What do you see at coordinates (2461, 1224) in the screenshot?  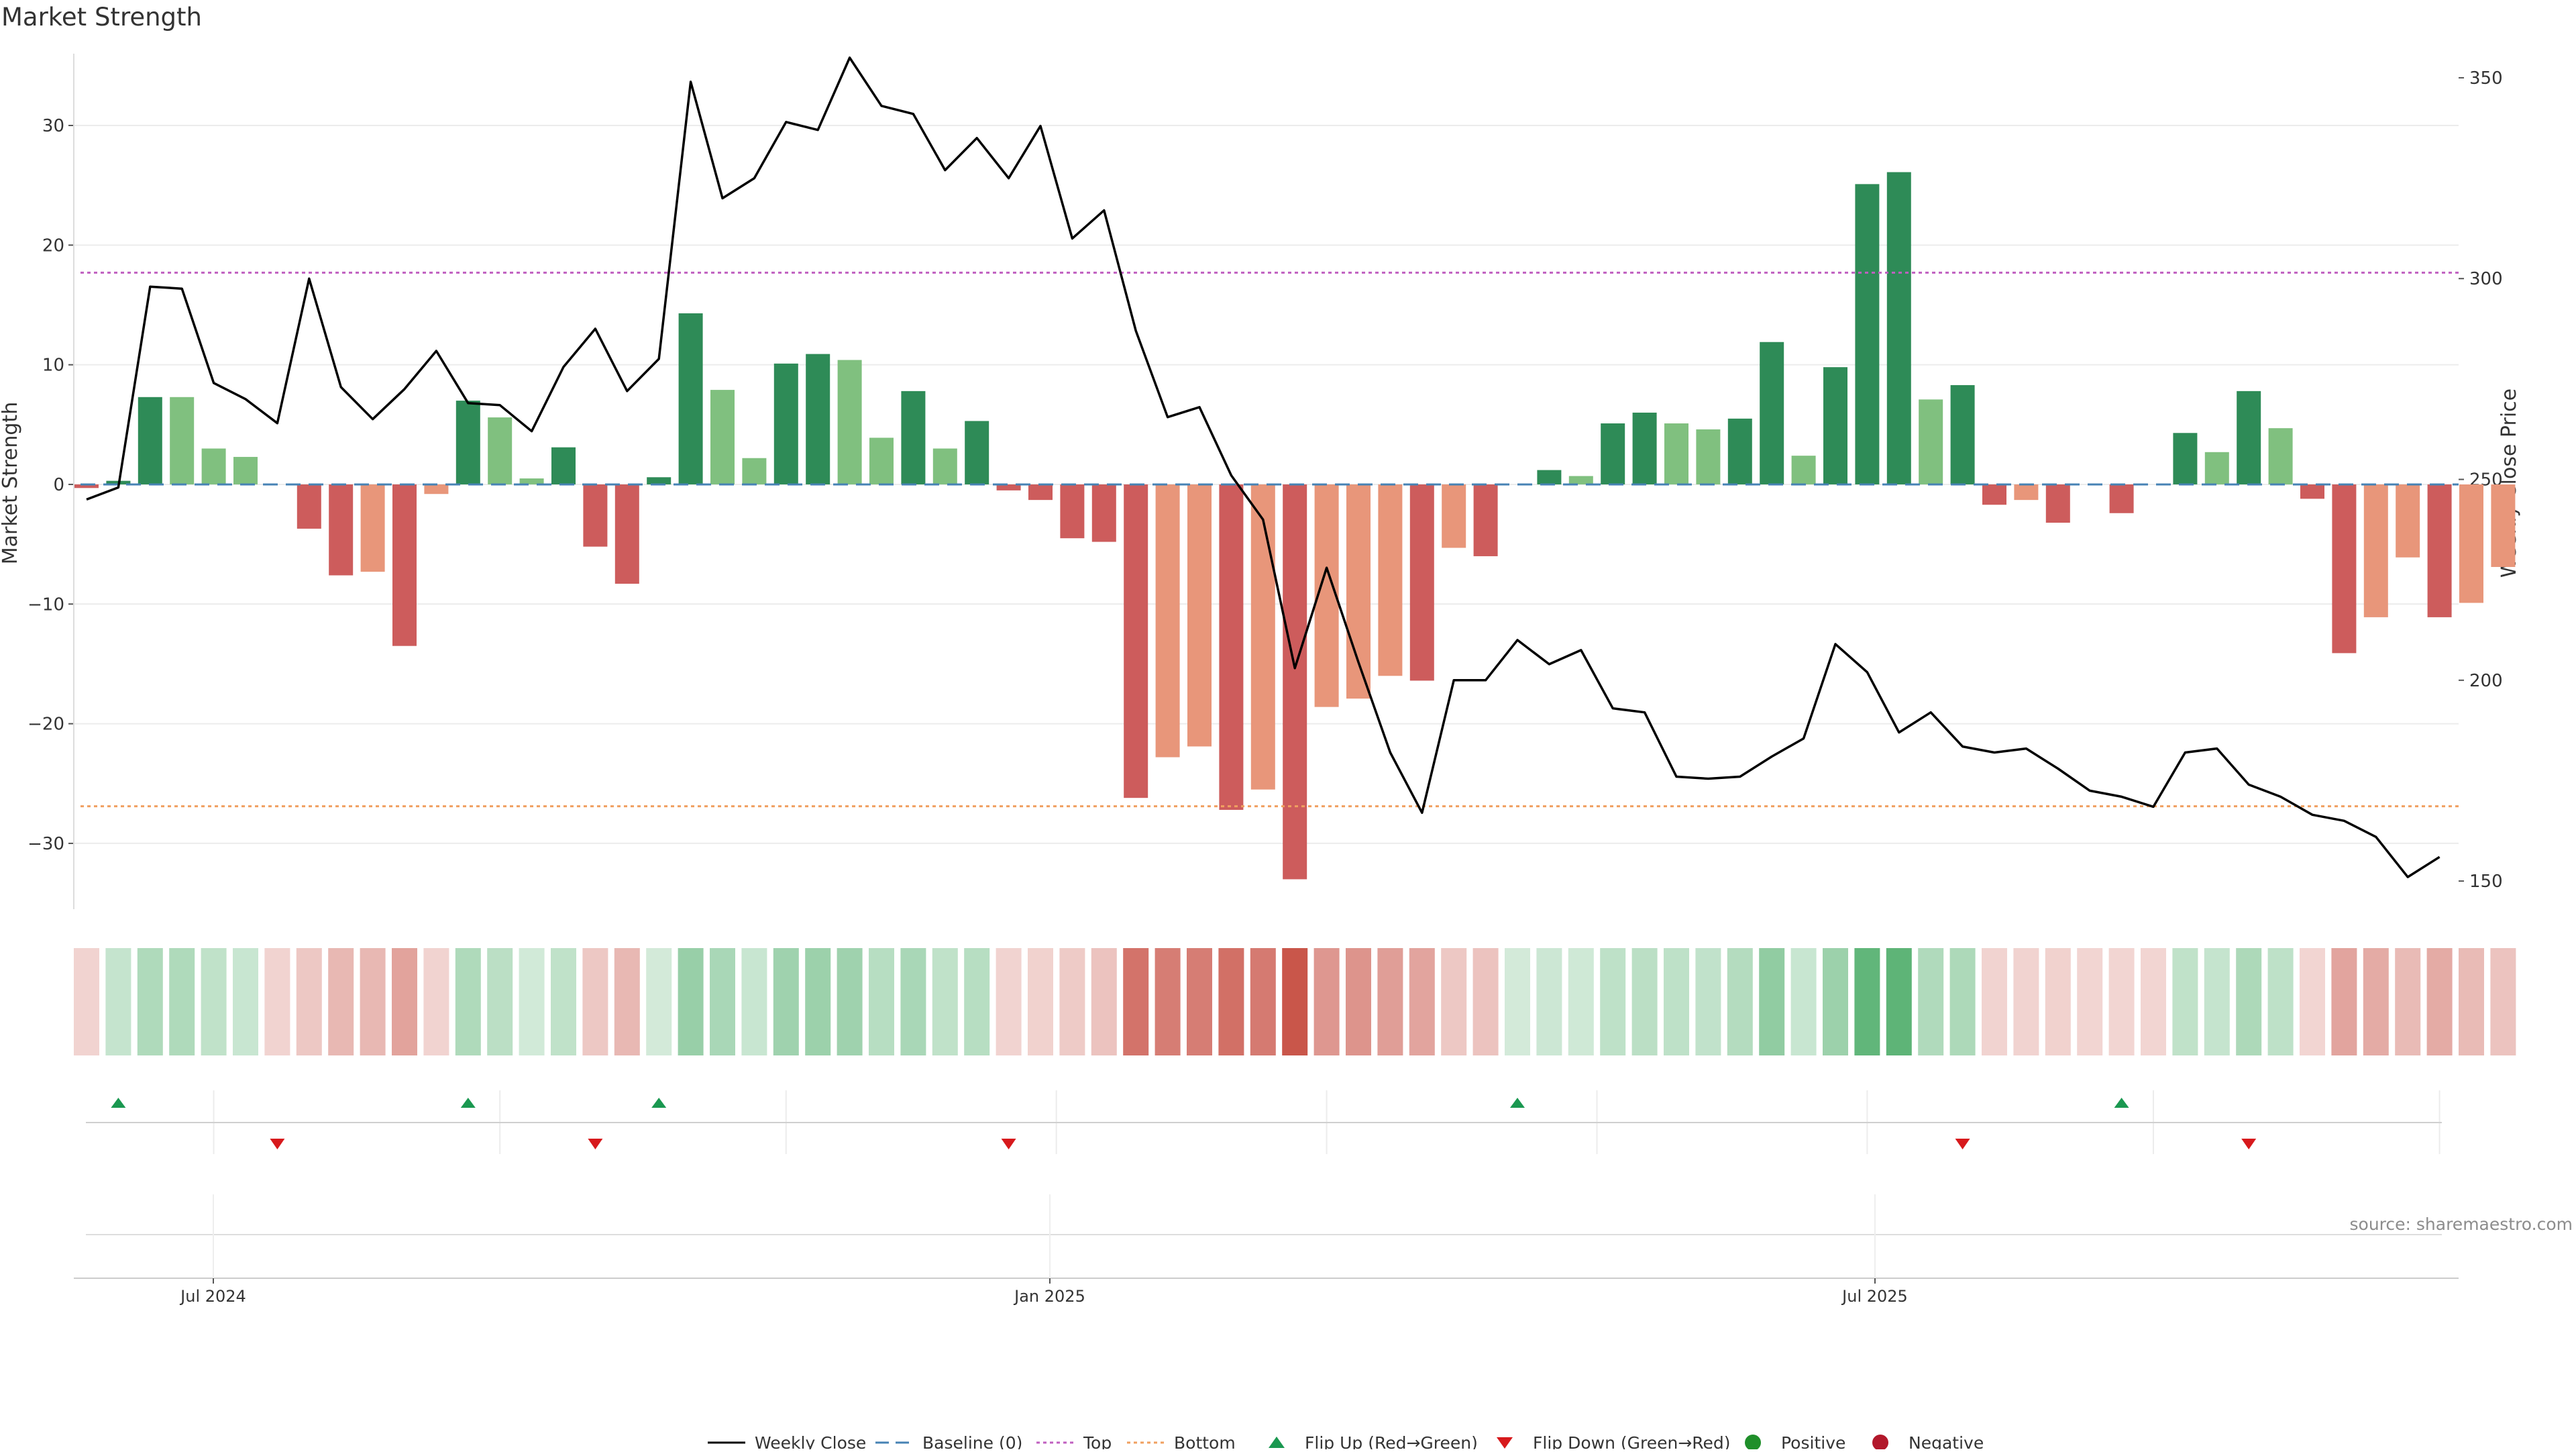 I see `source-text: source: sharemaestro.com` at bounding box center [2461, 1224].